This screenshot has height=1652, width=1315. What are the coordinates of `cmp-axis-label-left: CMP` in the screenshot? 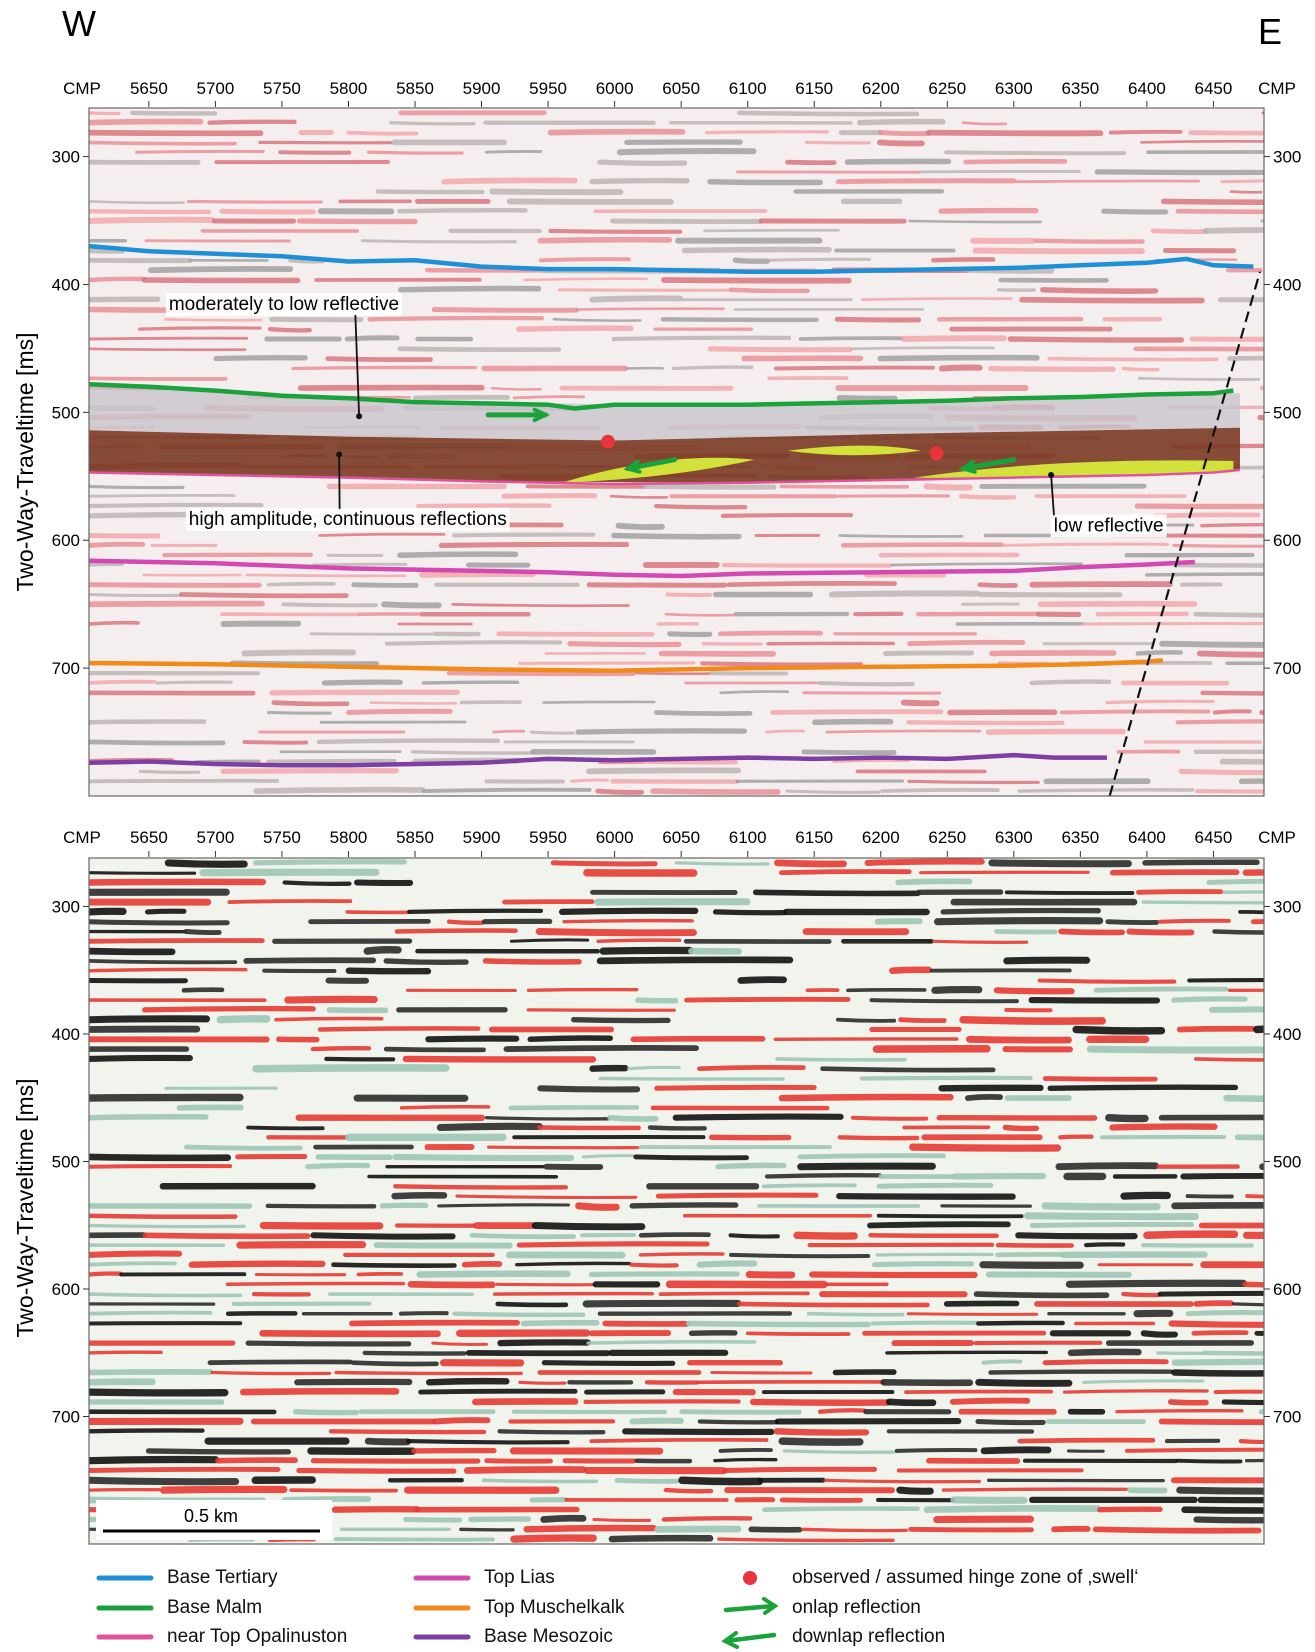 It's located at (82, 88).